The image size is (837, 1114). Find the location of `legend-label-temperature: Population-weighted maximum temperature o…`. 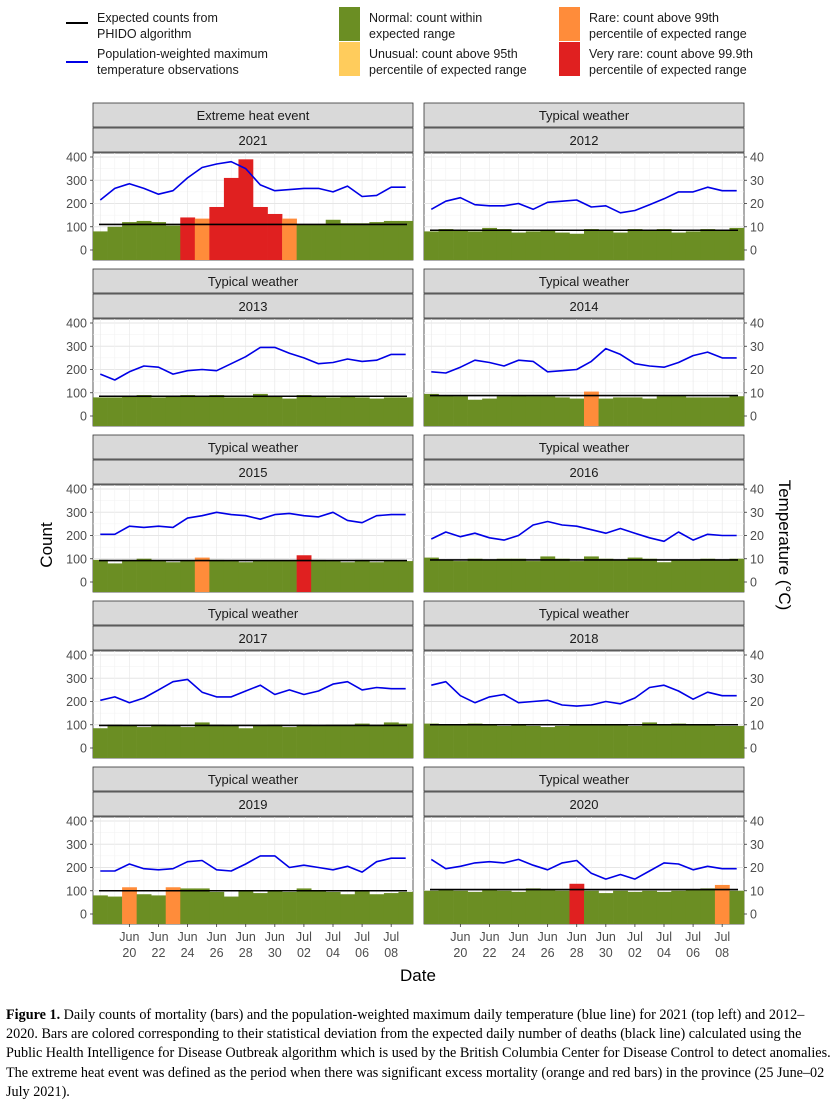

legend-label-temperature: Population-weighted maximum temperature o… is located at coordinates (182, 62).